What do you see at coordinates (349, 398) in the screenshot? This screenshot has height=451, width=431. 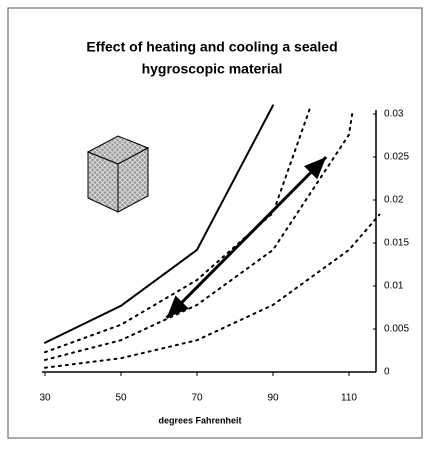 I see `x-tick-label: 110` at bounding box center [349, 398].